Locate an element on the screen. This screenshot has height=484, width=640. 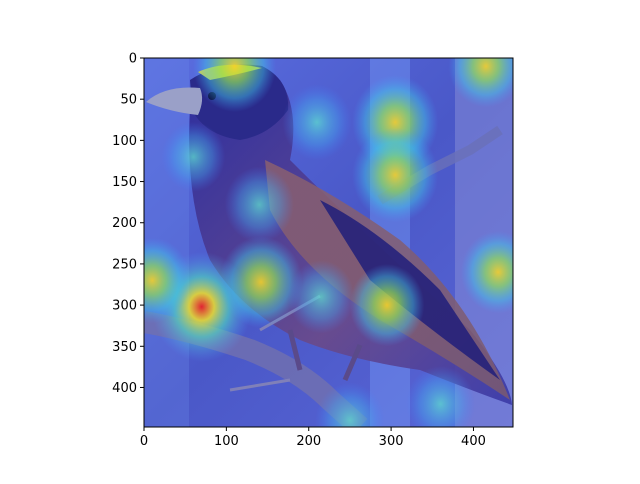
y-tick-label: 350 is located at coordinates (124, 347).